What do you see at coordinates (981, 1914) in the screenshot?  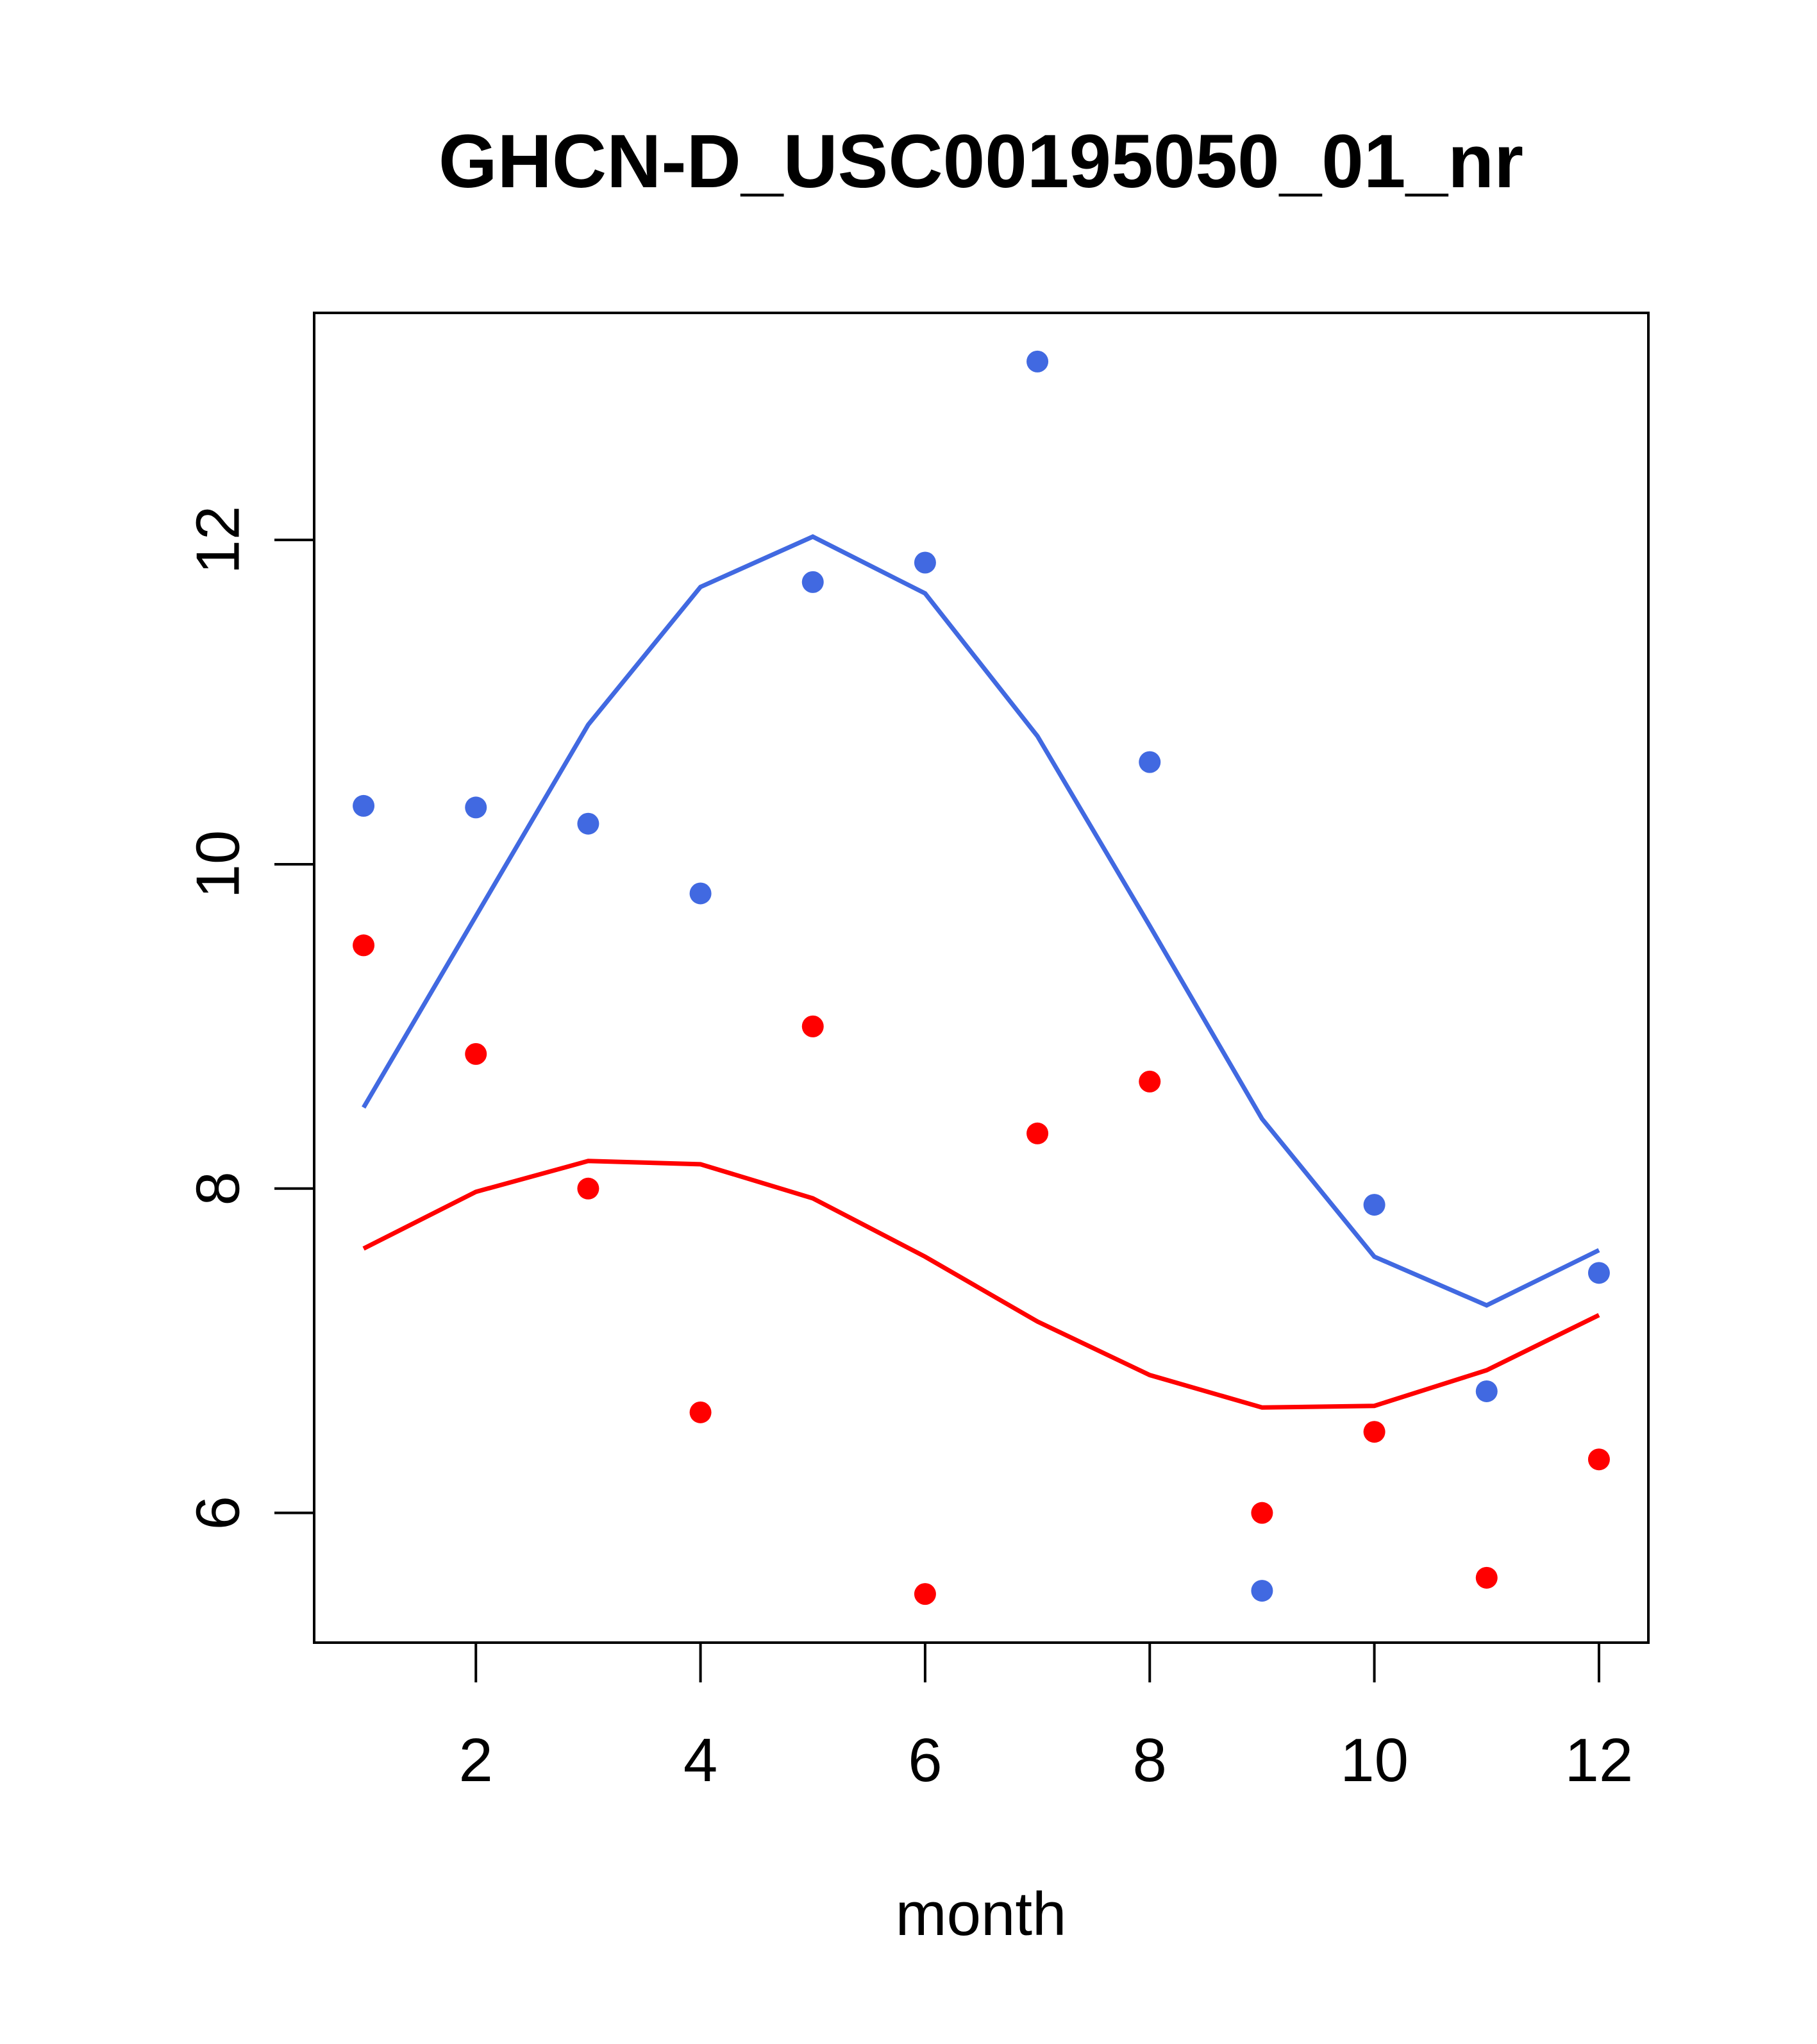 I see `x-axis-label: month` at bounding box center [981, 1914].